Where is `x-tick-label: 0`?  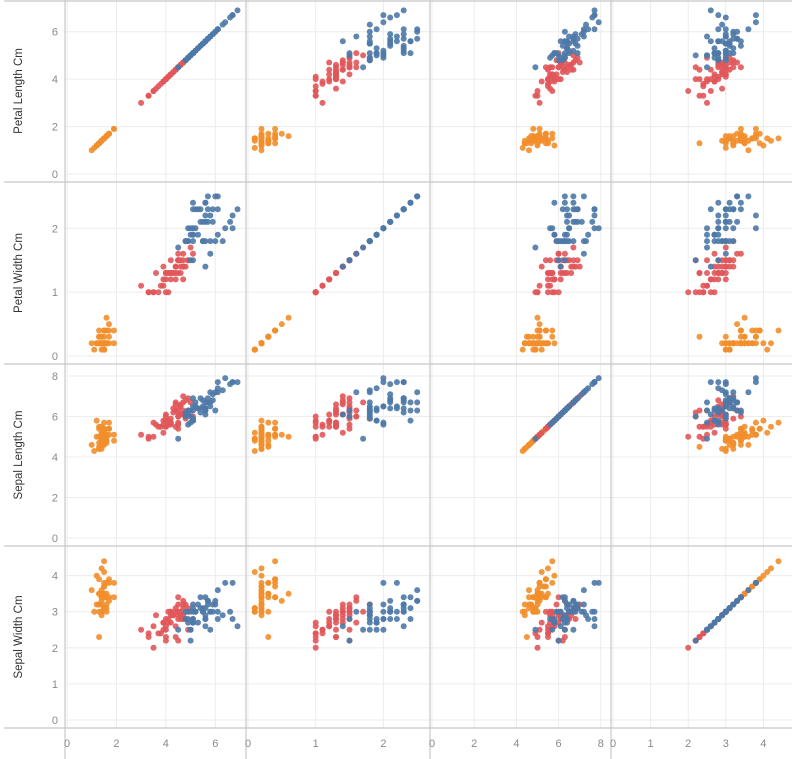
x-tick-label: 0 is located at coordinates (67, 744).